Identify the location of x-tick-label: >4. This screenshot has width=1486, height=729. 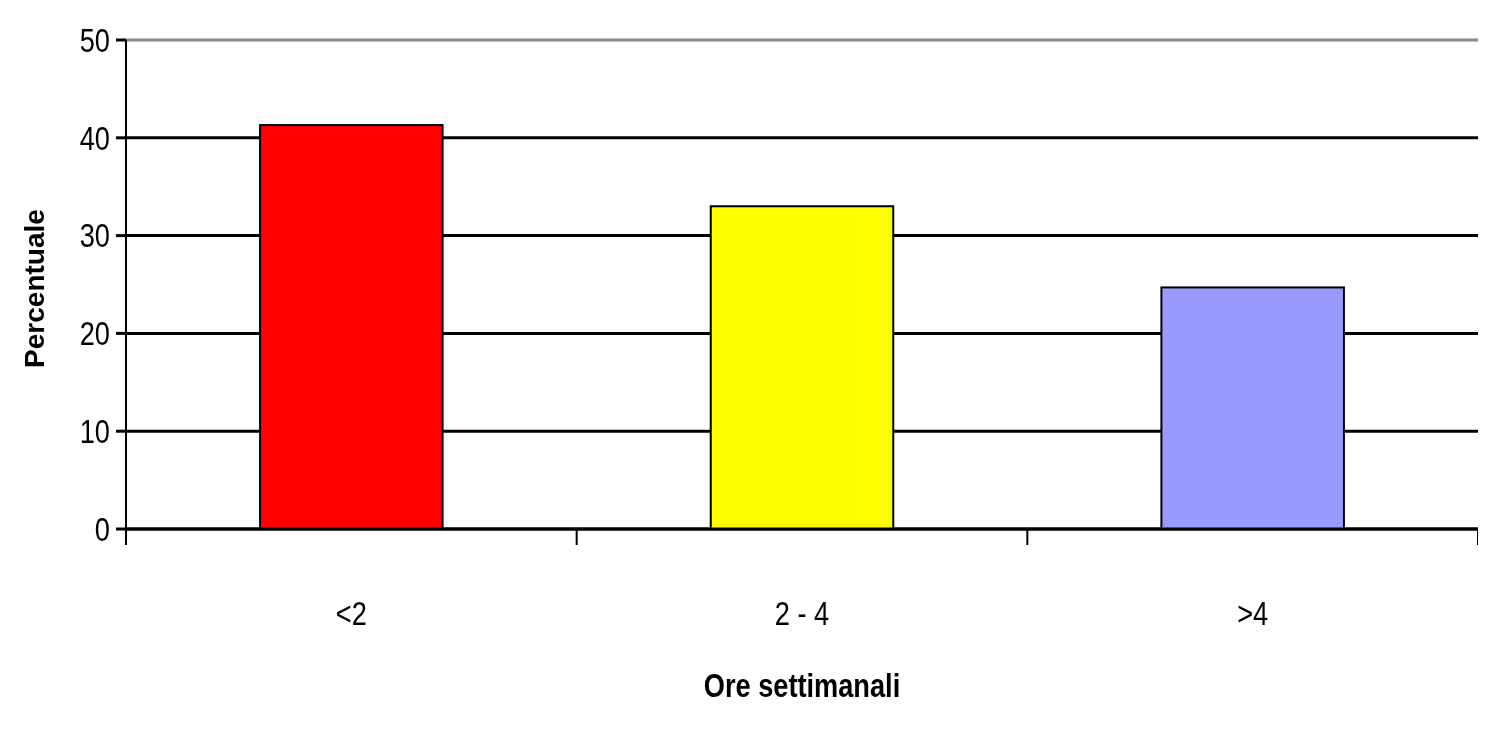
(1253, 613).